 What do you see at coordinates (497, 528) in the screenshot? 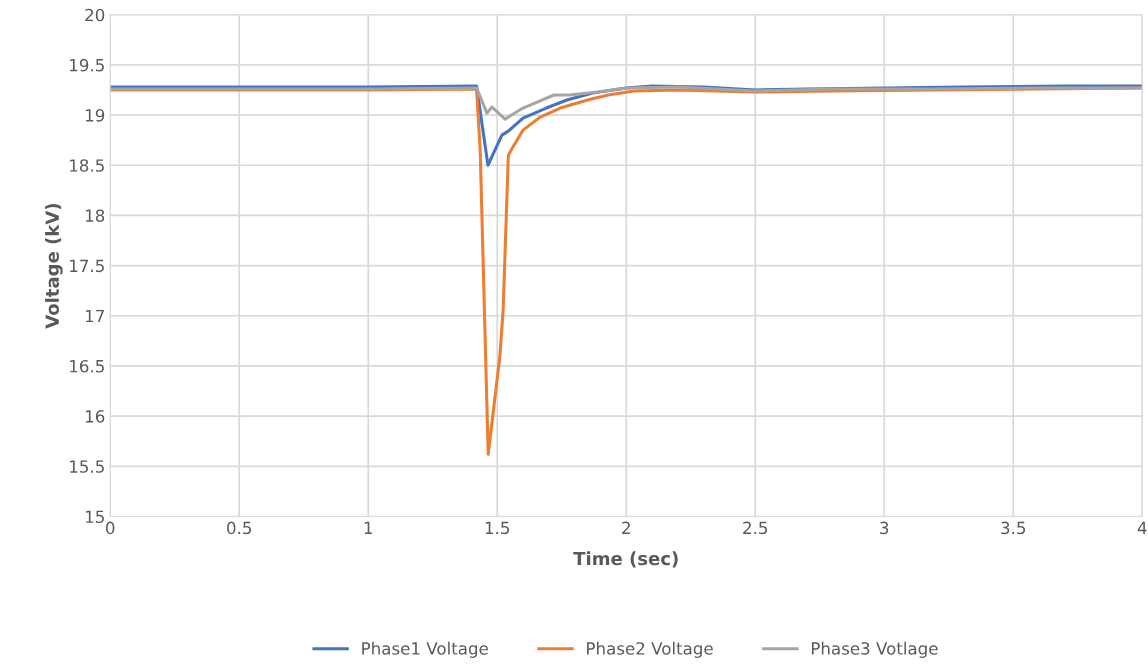
I see `x-tick-label: 1.5` at bounding box center [497, 528].